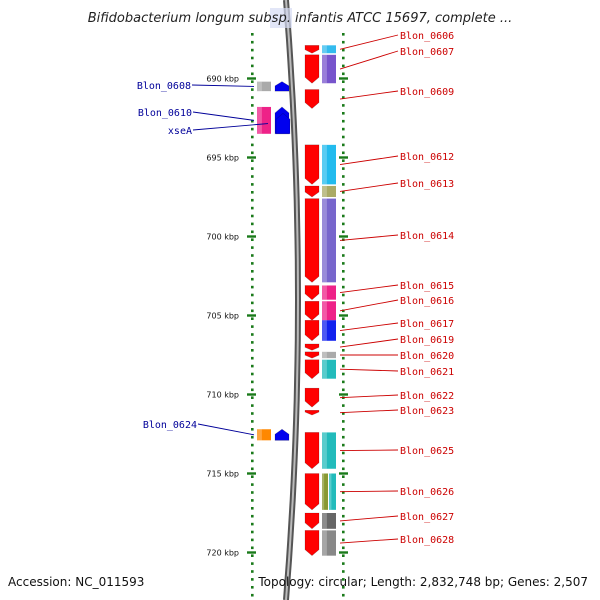  I want to click on gene-label: Blon_0619, so click(427, 340).